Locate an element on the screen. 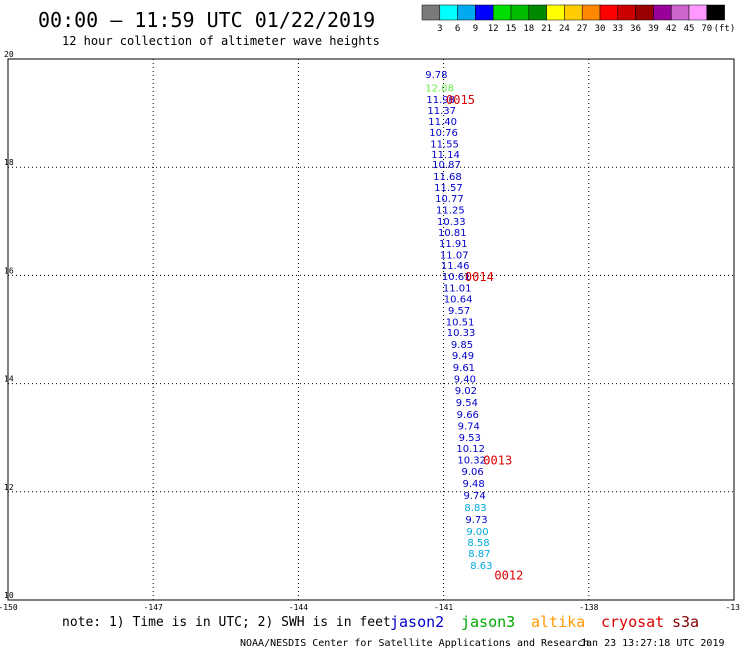 The height and width of the screenshot is (650, 740). pass-time-label: 0015 is located at coordinates (460, 100).